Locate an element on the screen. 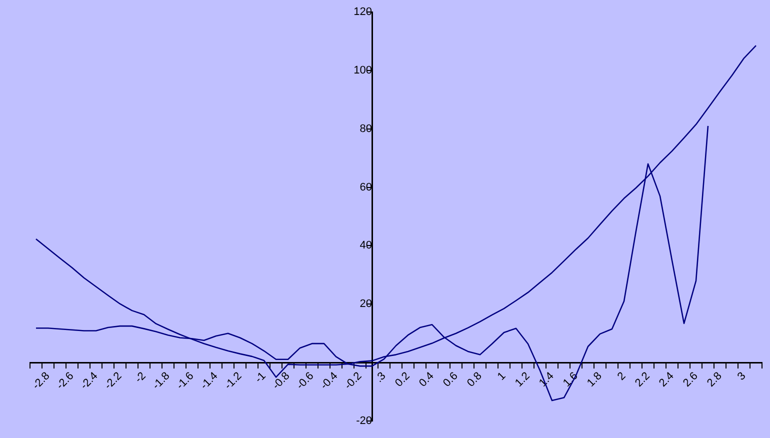  x-tick-label: 1.2 is located at coordinates (522, 380).